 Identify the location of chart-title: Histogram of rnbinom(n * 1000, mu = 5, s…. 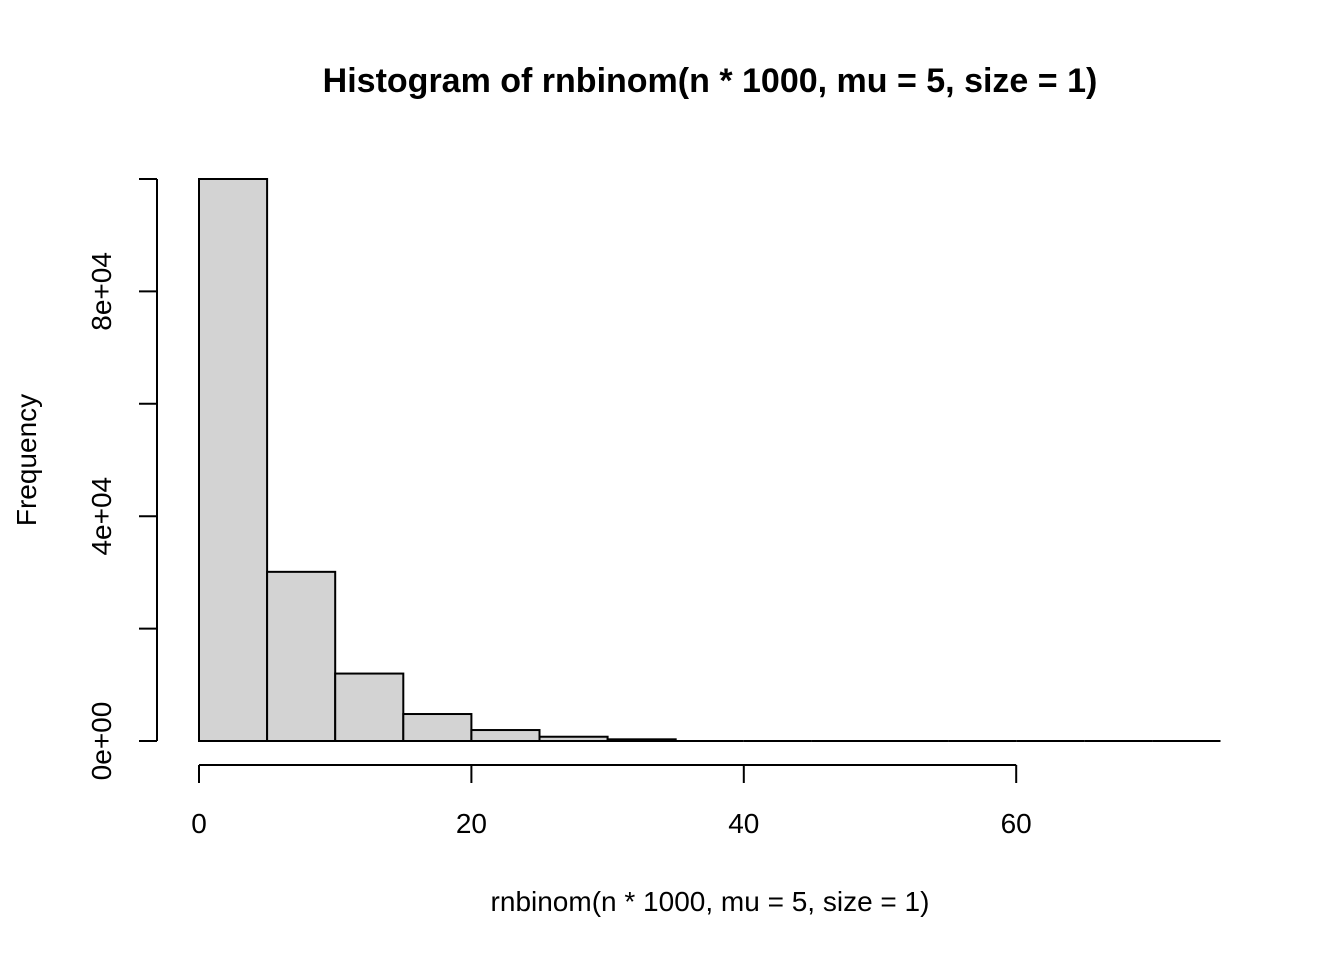
(710, 81).